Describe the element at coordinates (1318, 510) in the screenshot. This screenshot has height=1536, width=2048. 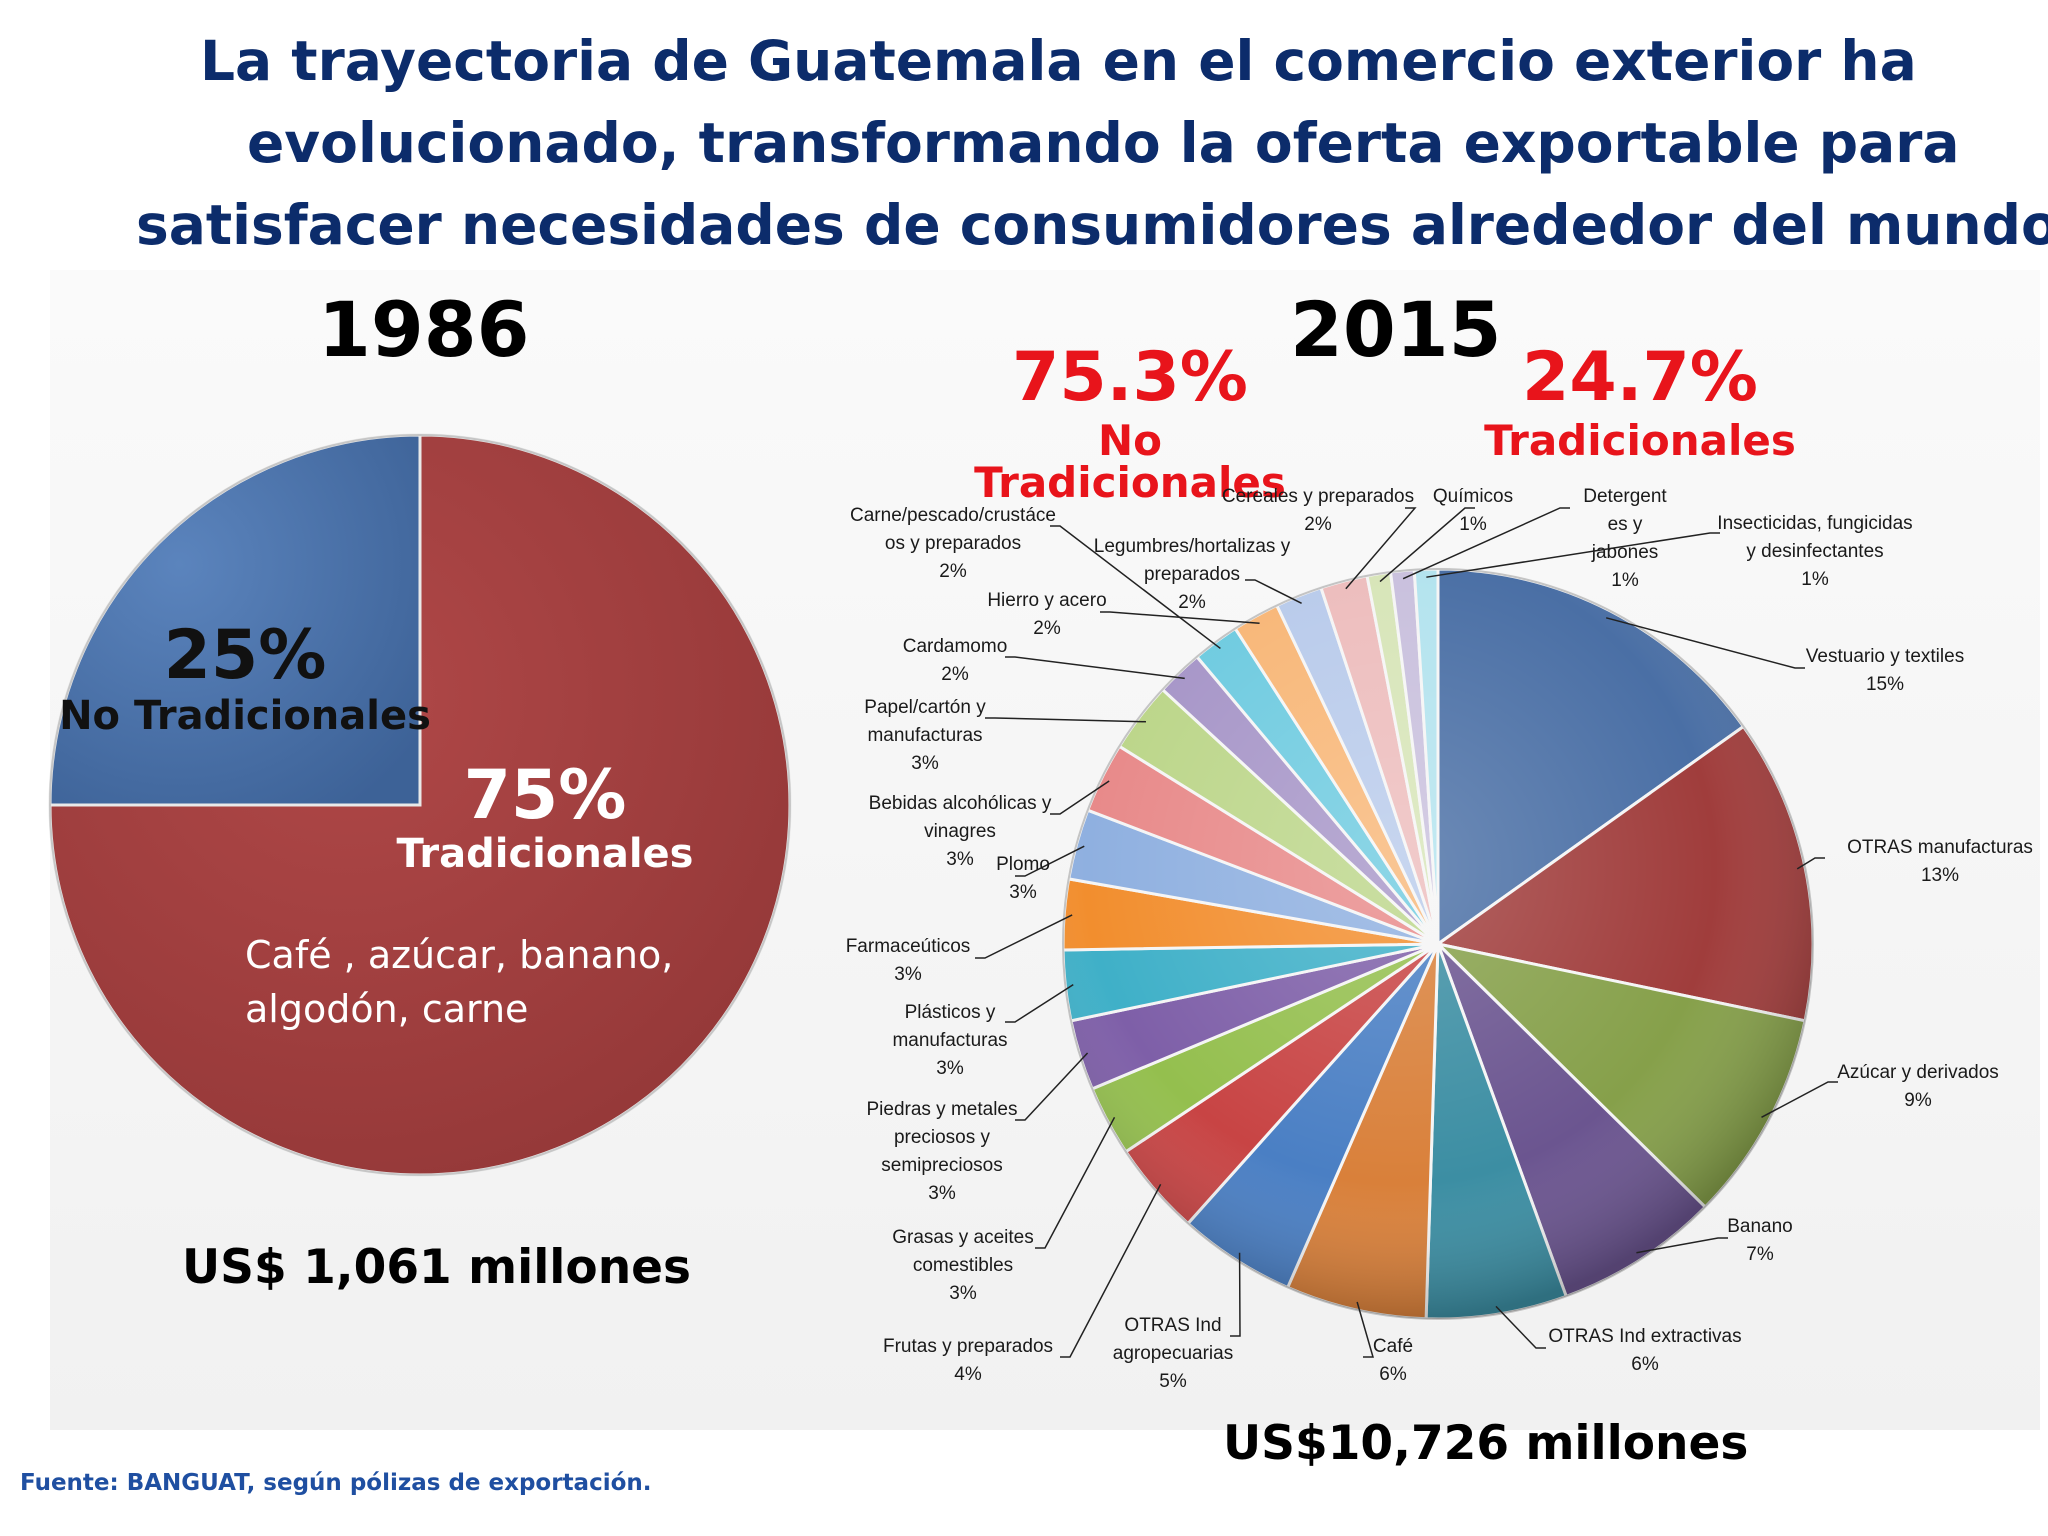
I see `slice-label: Cereales y preparados 2%` at that location.